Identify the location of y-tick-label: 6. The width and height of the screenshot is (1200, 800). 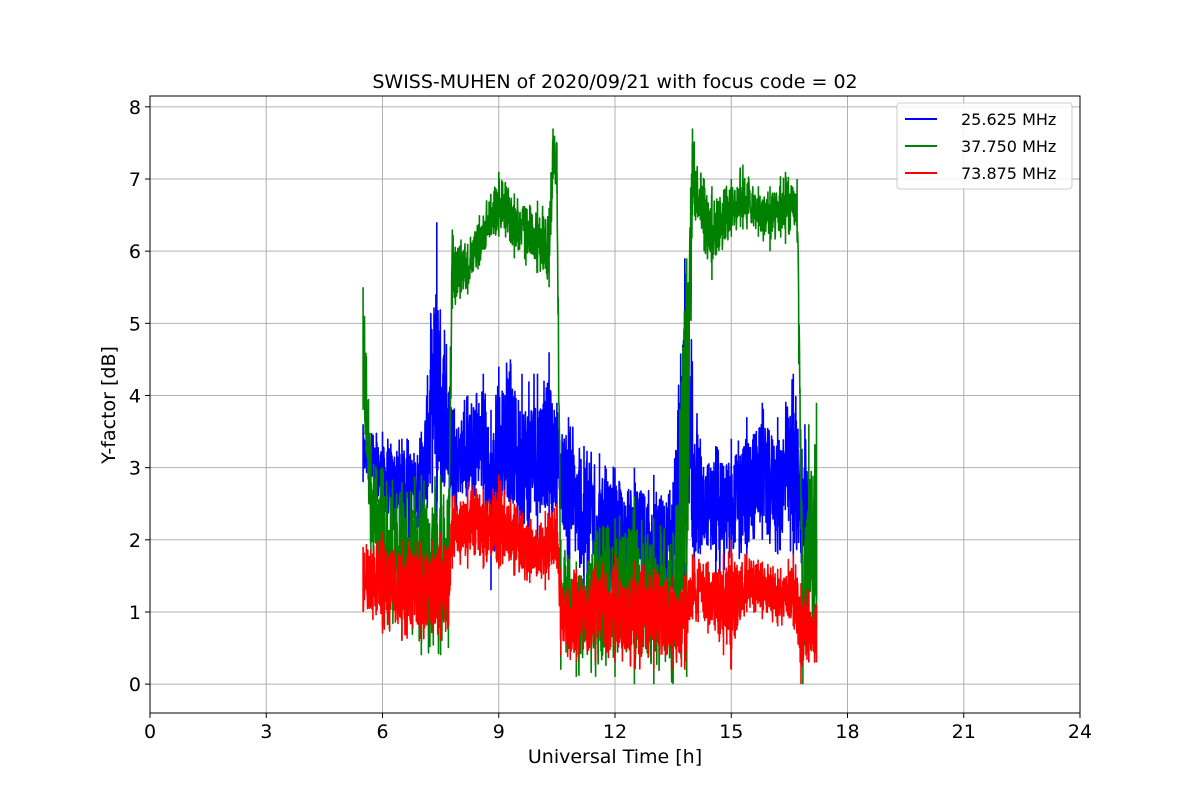
(135, 252).